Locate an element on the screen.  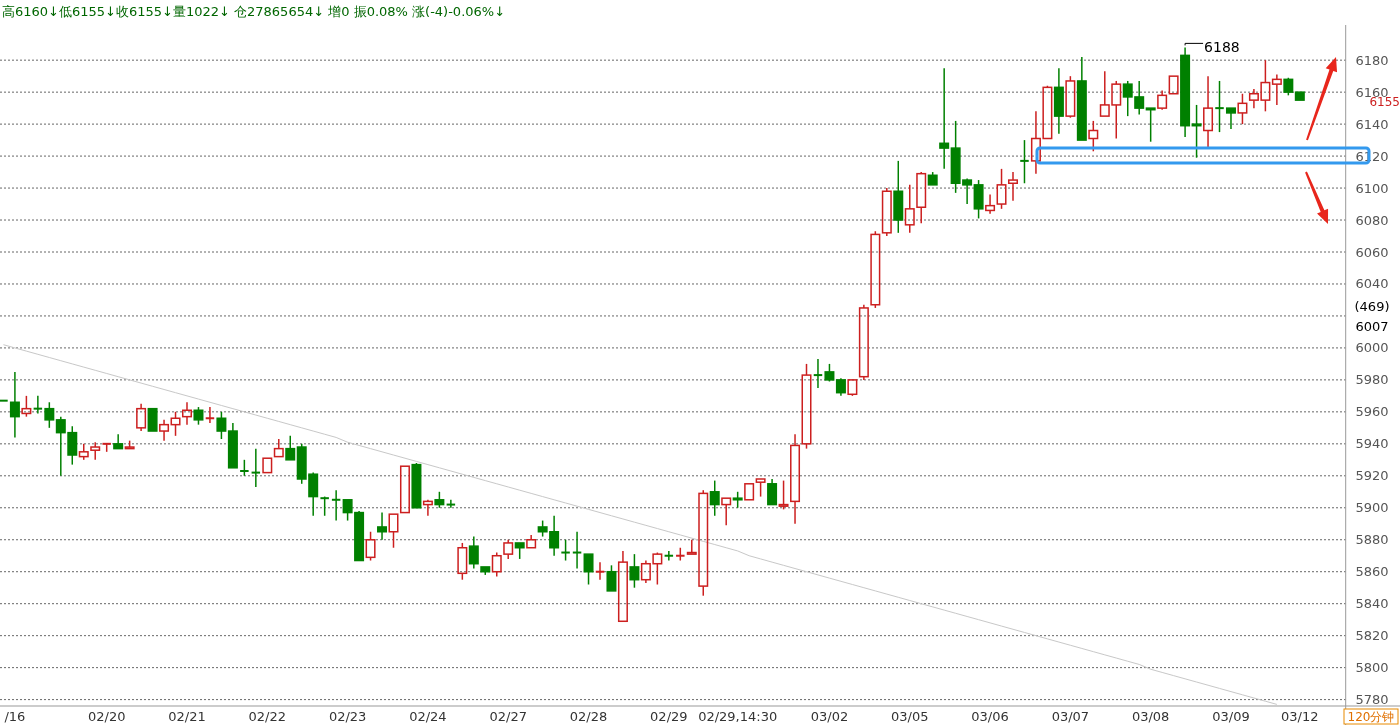
y-tick-label: 6140 is located at coordinates (1372, 124).